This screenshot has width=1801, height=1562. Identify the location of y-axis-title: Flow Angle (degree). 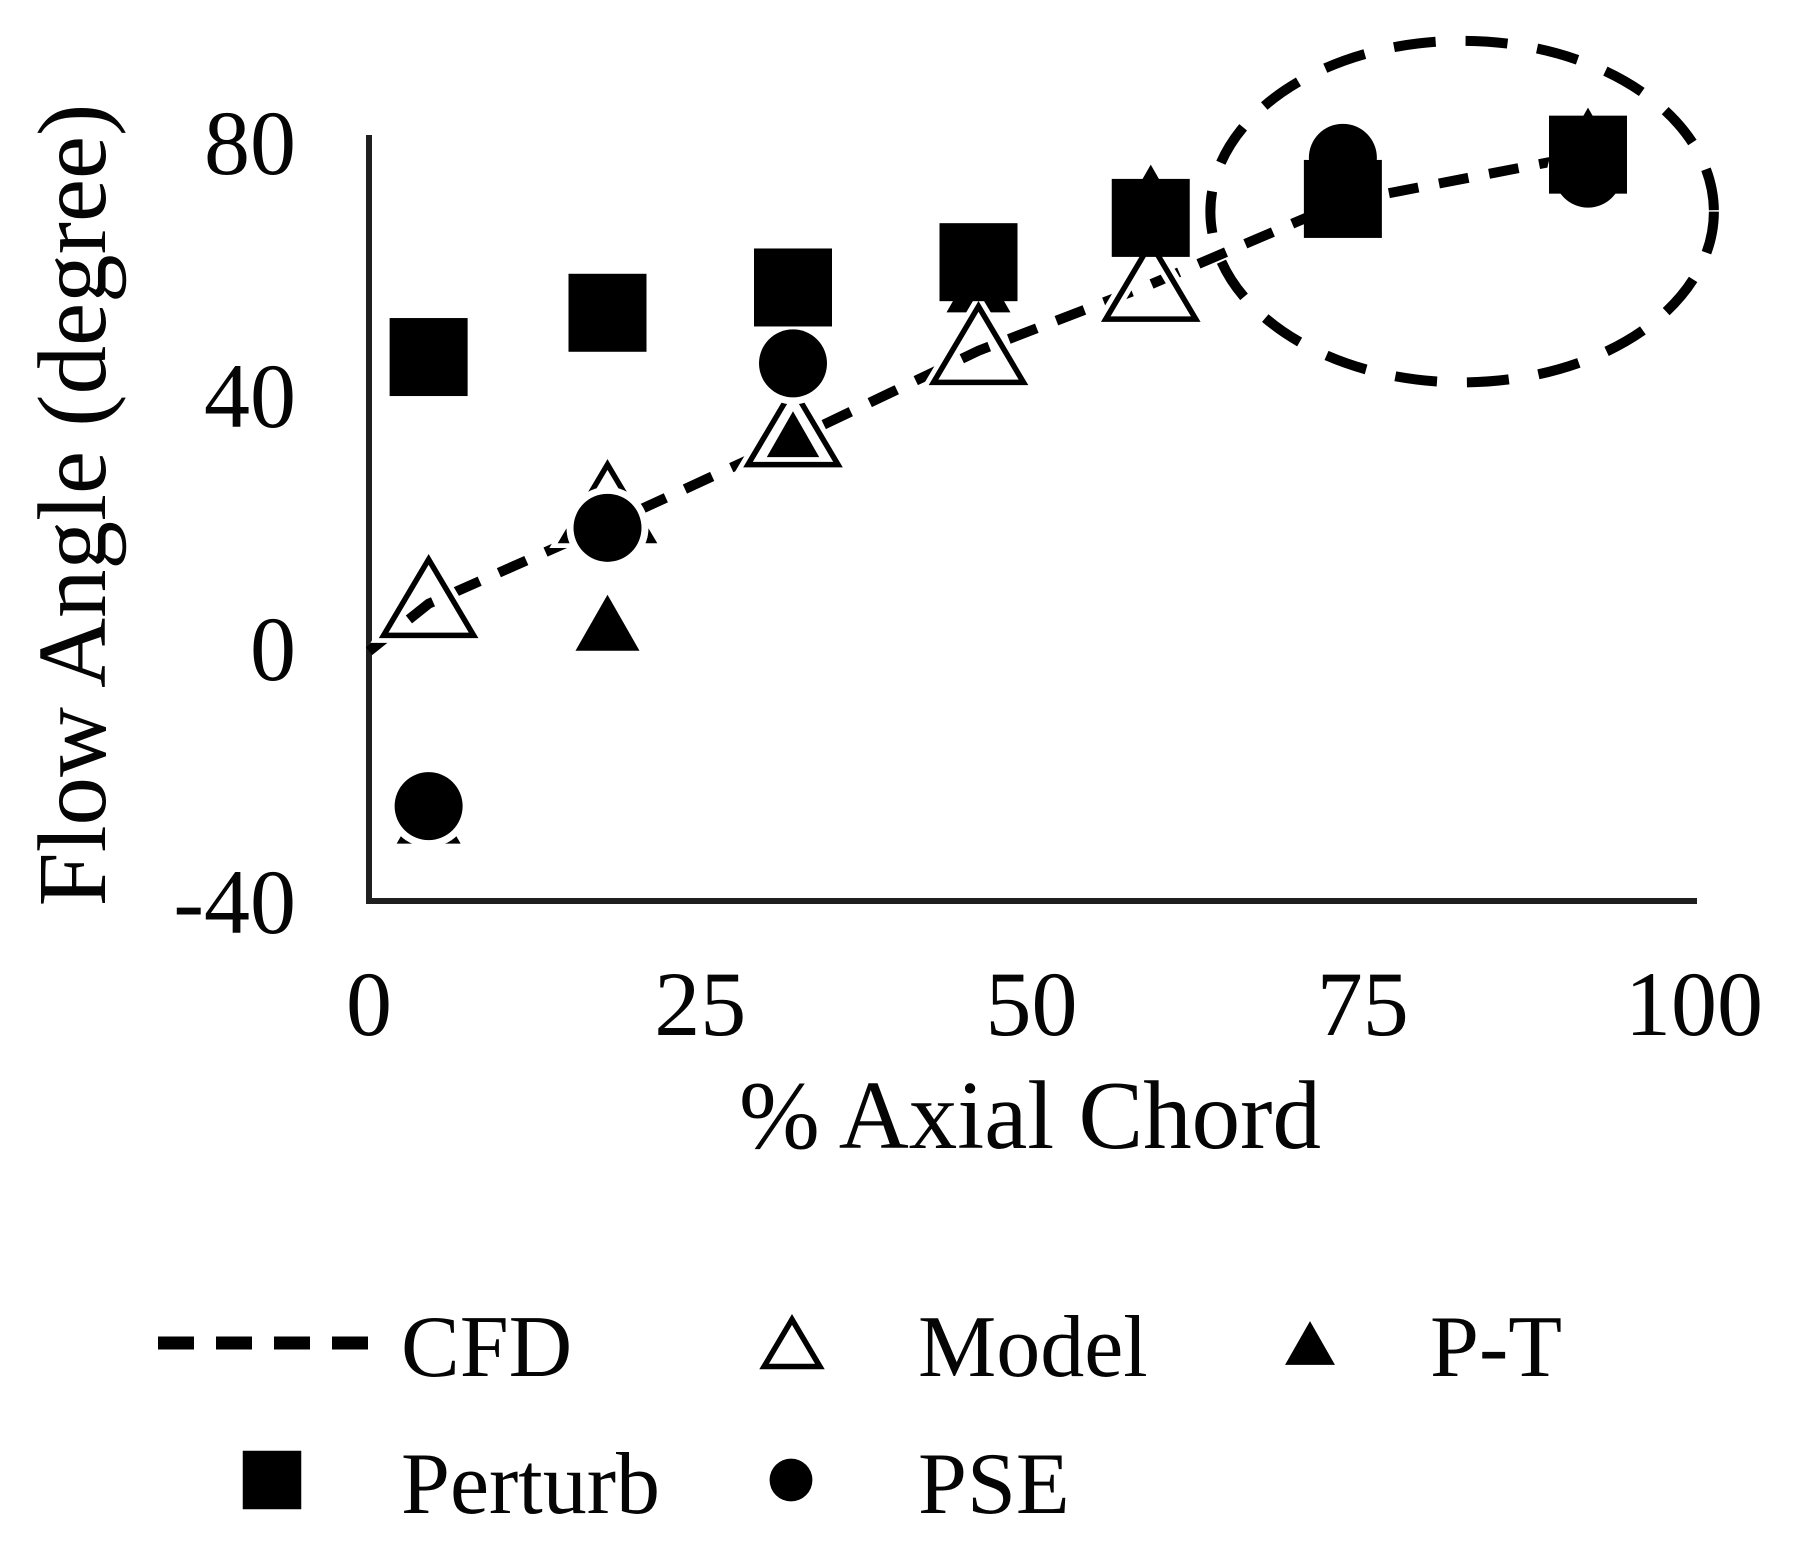
(72, 505).